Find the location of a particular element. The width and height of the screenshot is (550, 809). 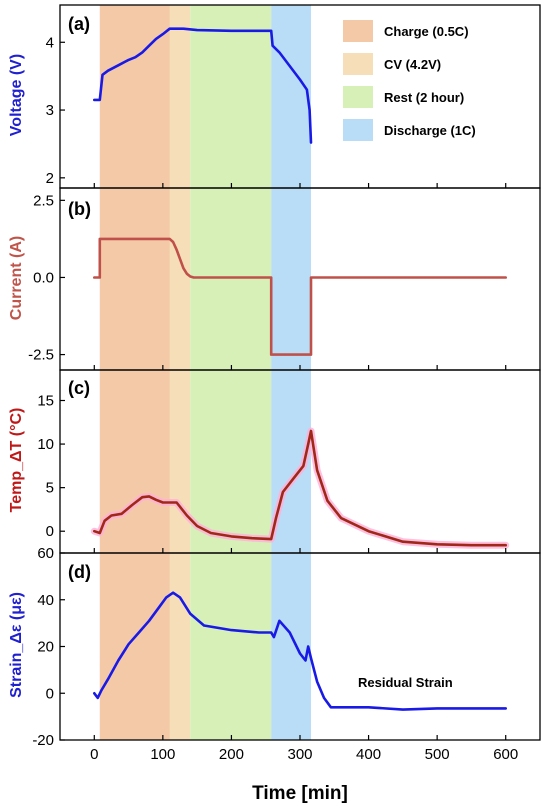

legend-swatch-cv is located at coordinates (358, 64).